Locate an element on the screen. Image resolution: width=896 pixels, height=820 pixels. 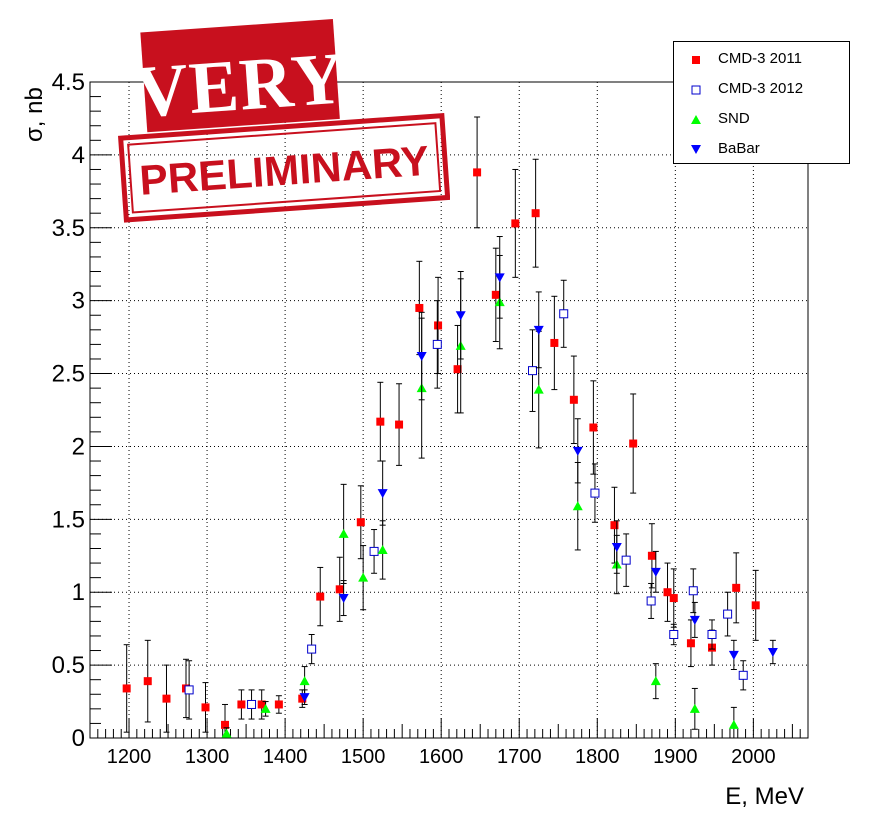
x-tick-label: 1700 is located at coordinates (519, 757).